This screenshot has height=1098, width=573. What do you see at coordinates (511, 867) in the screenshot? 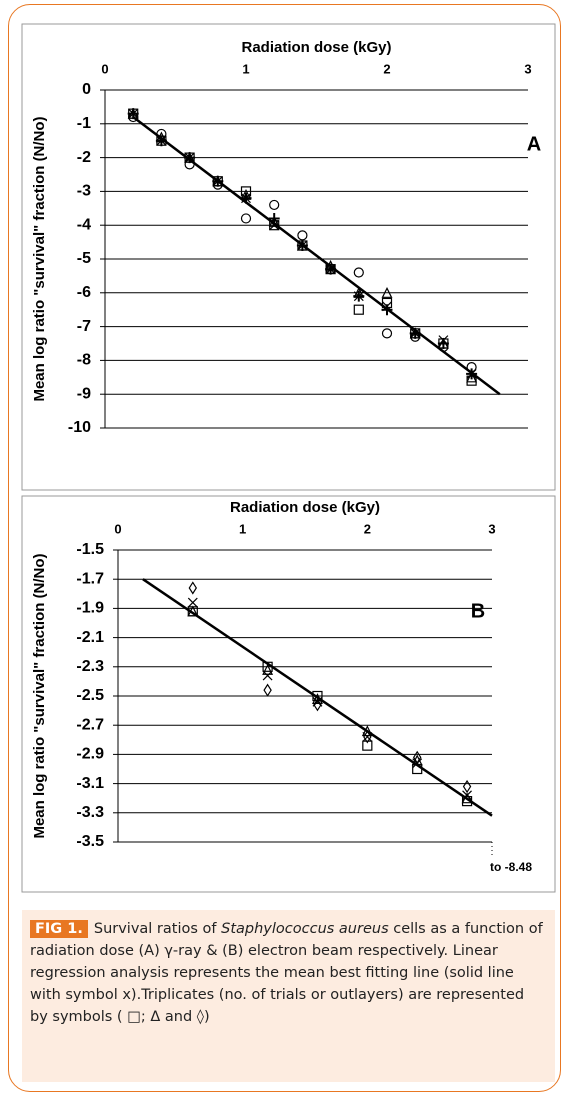
I see `annotation: to -8.48` at bounding box center [511, 867].